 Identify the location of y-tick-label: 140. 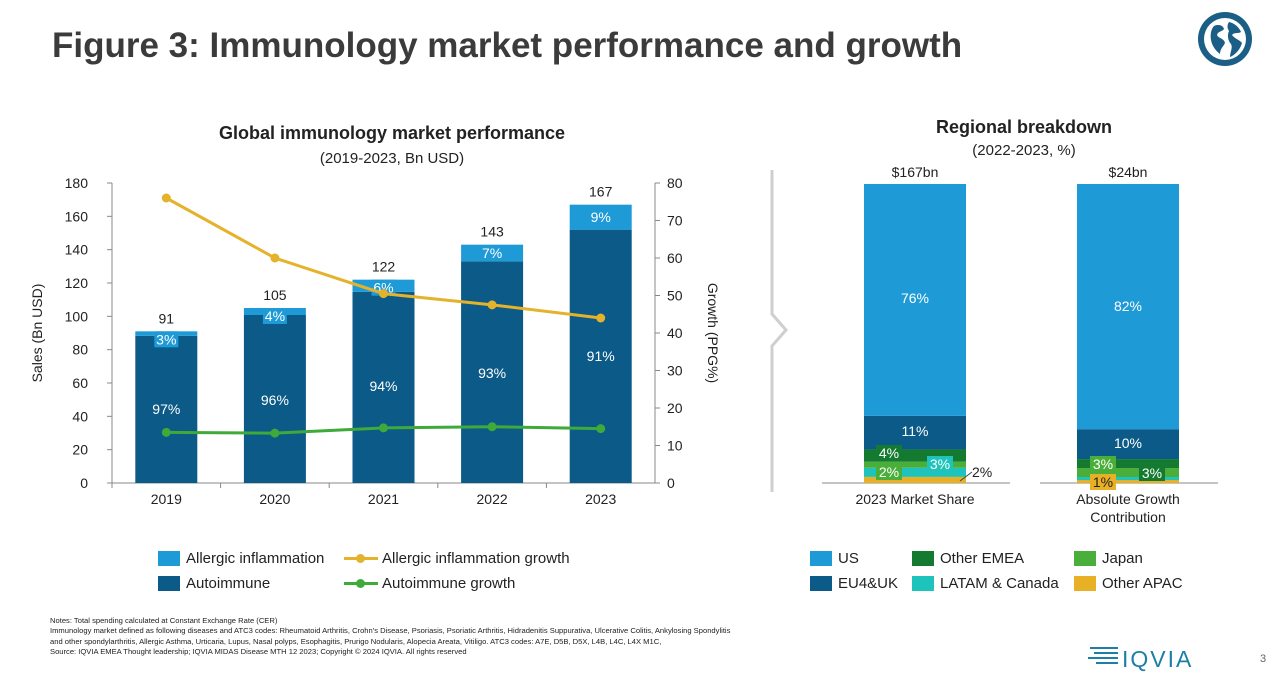
(77, 250).